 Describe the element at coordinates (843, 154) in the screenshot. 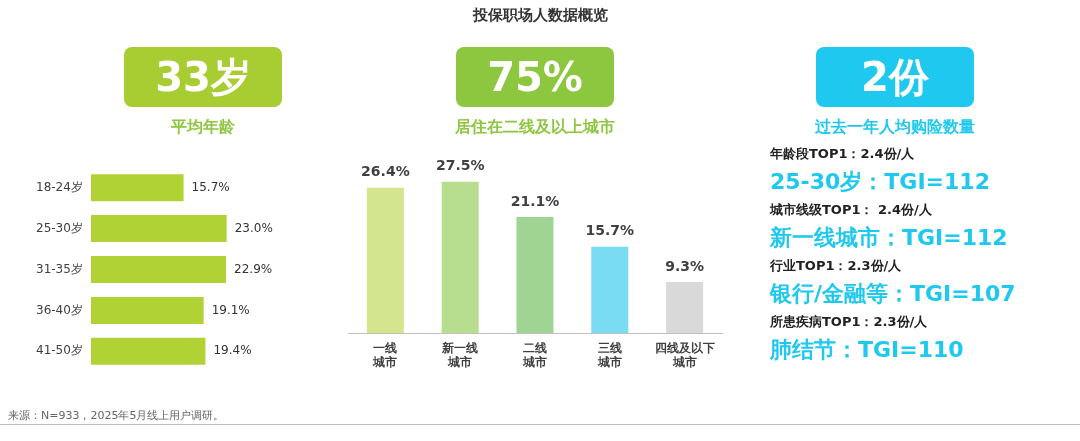

I see `text: 年龄段TOP1：2.4份/人` at that location.